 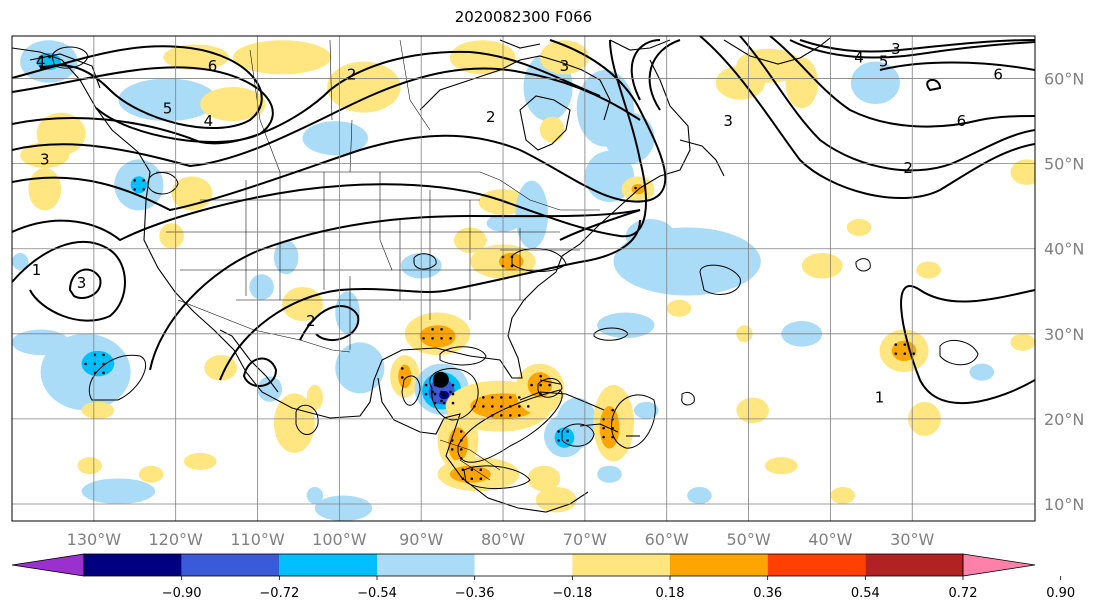 I want to click on latitude-tick-label: 10°N, so click(x=1064, y=504).